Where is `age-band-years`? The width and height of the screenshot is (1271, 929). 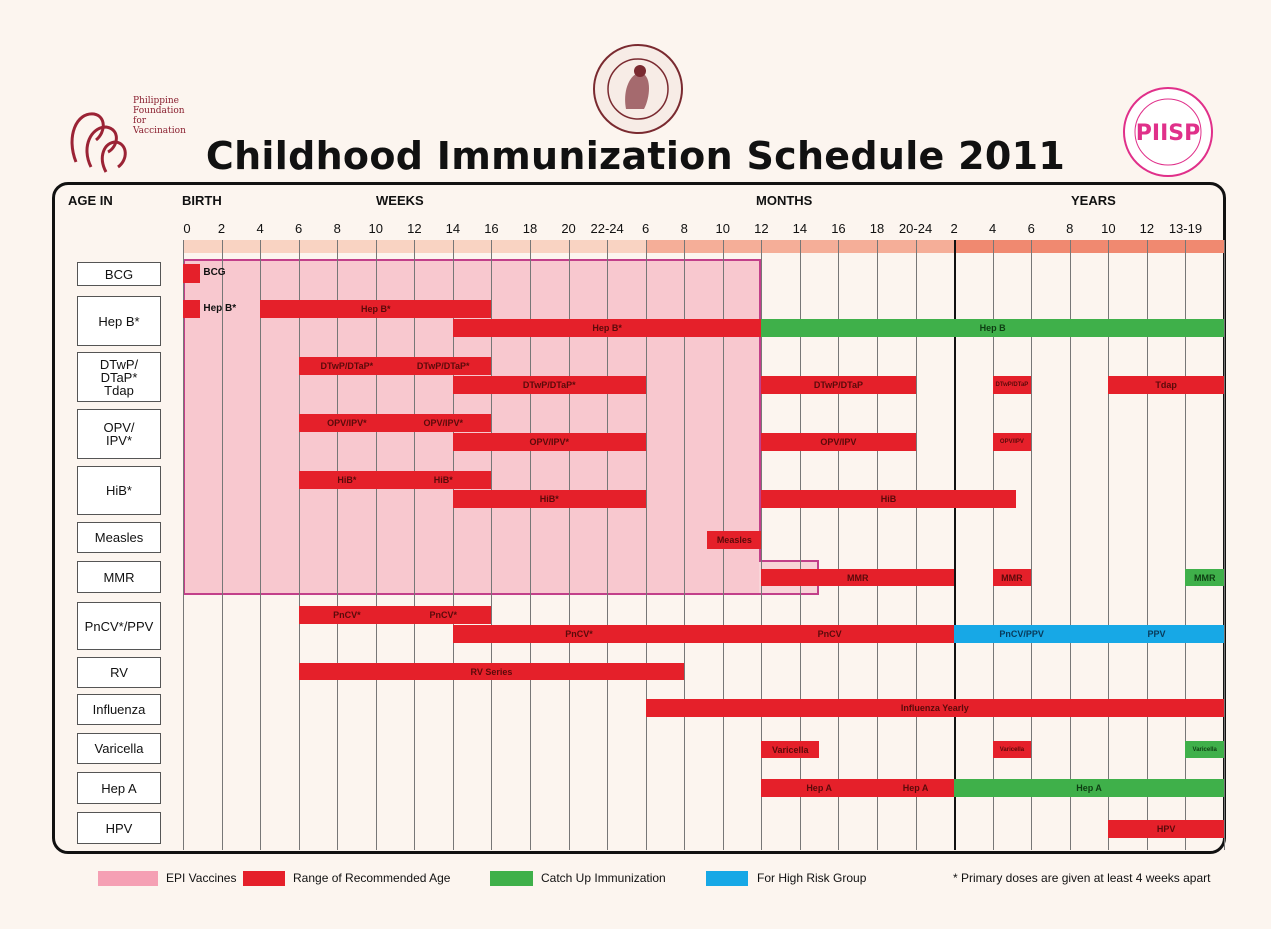 age-band-years is located at coordinates (1089, 246).